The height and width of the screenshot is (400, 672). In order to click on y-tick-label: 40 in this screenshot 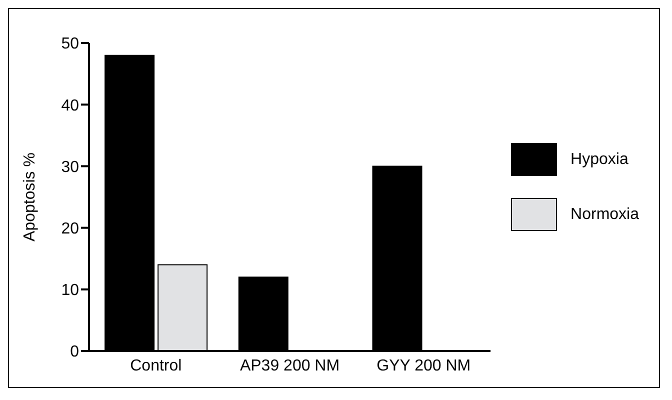, I will do `click(70, 105)`.